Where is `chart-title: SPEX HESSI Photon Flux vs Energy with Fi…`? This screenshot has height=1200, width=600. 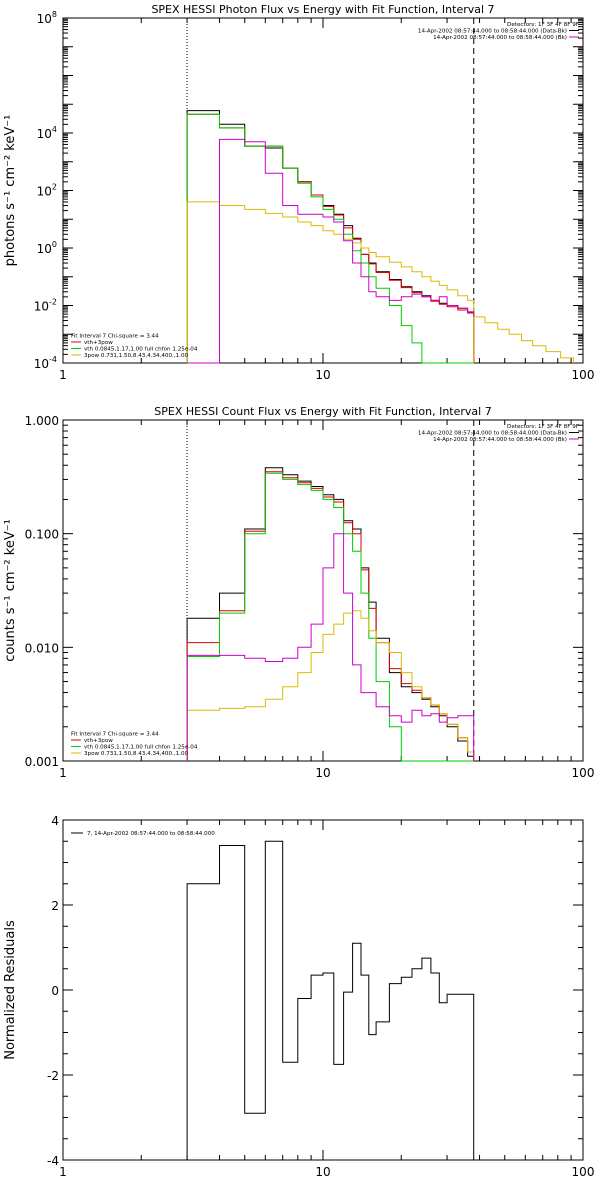
chart-title: SPEX HESSI Photon Flux vs Energy with Fi… is located at coordinates (322, 9).